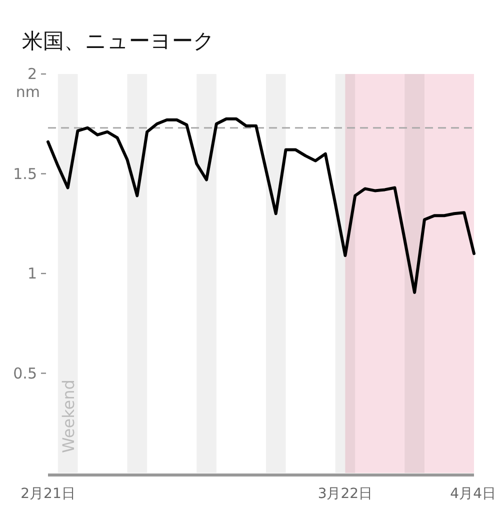 The height and width of the screenshot is (529, 500). Describe the element at coordinates (473, 494) in the screenshot. I see `x-tick-label: 4月4日` at that location.